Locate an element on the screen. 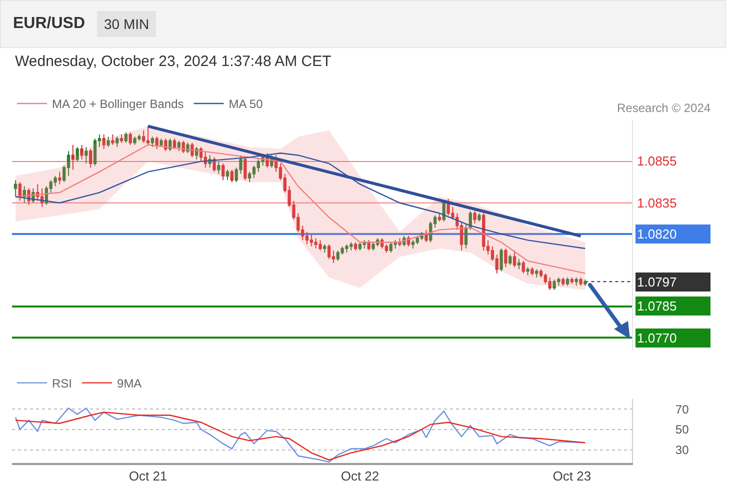  y-tick-label: 30 is located at coordinates (682, 449).